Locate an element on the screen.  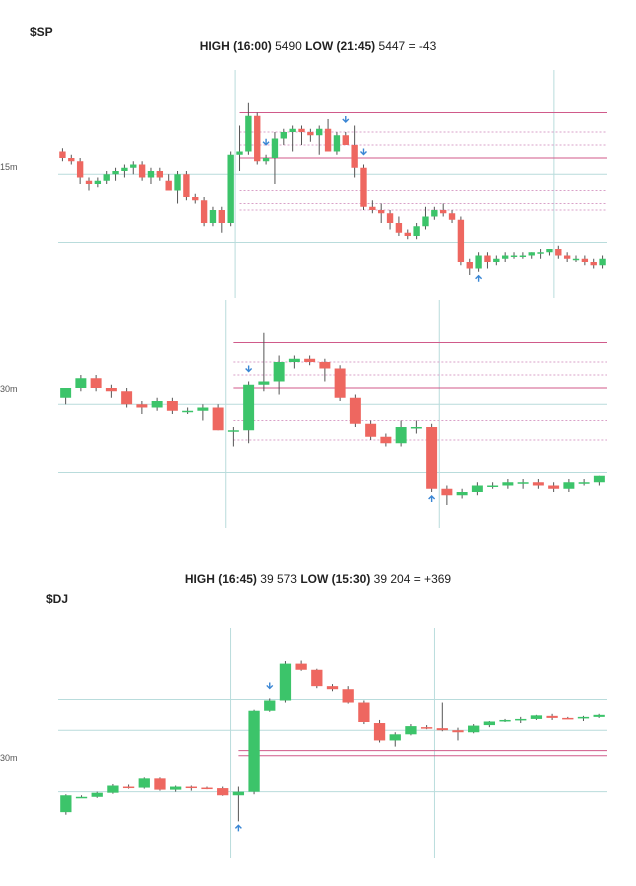
sp-15m-down-arrow-icon is located at coordinates (363, 152).